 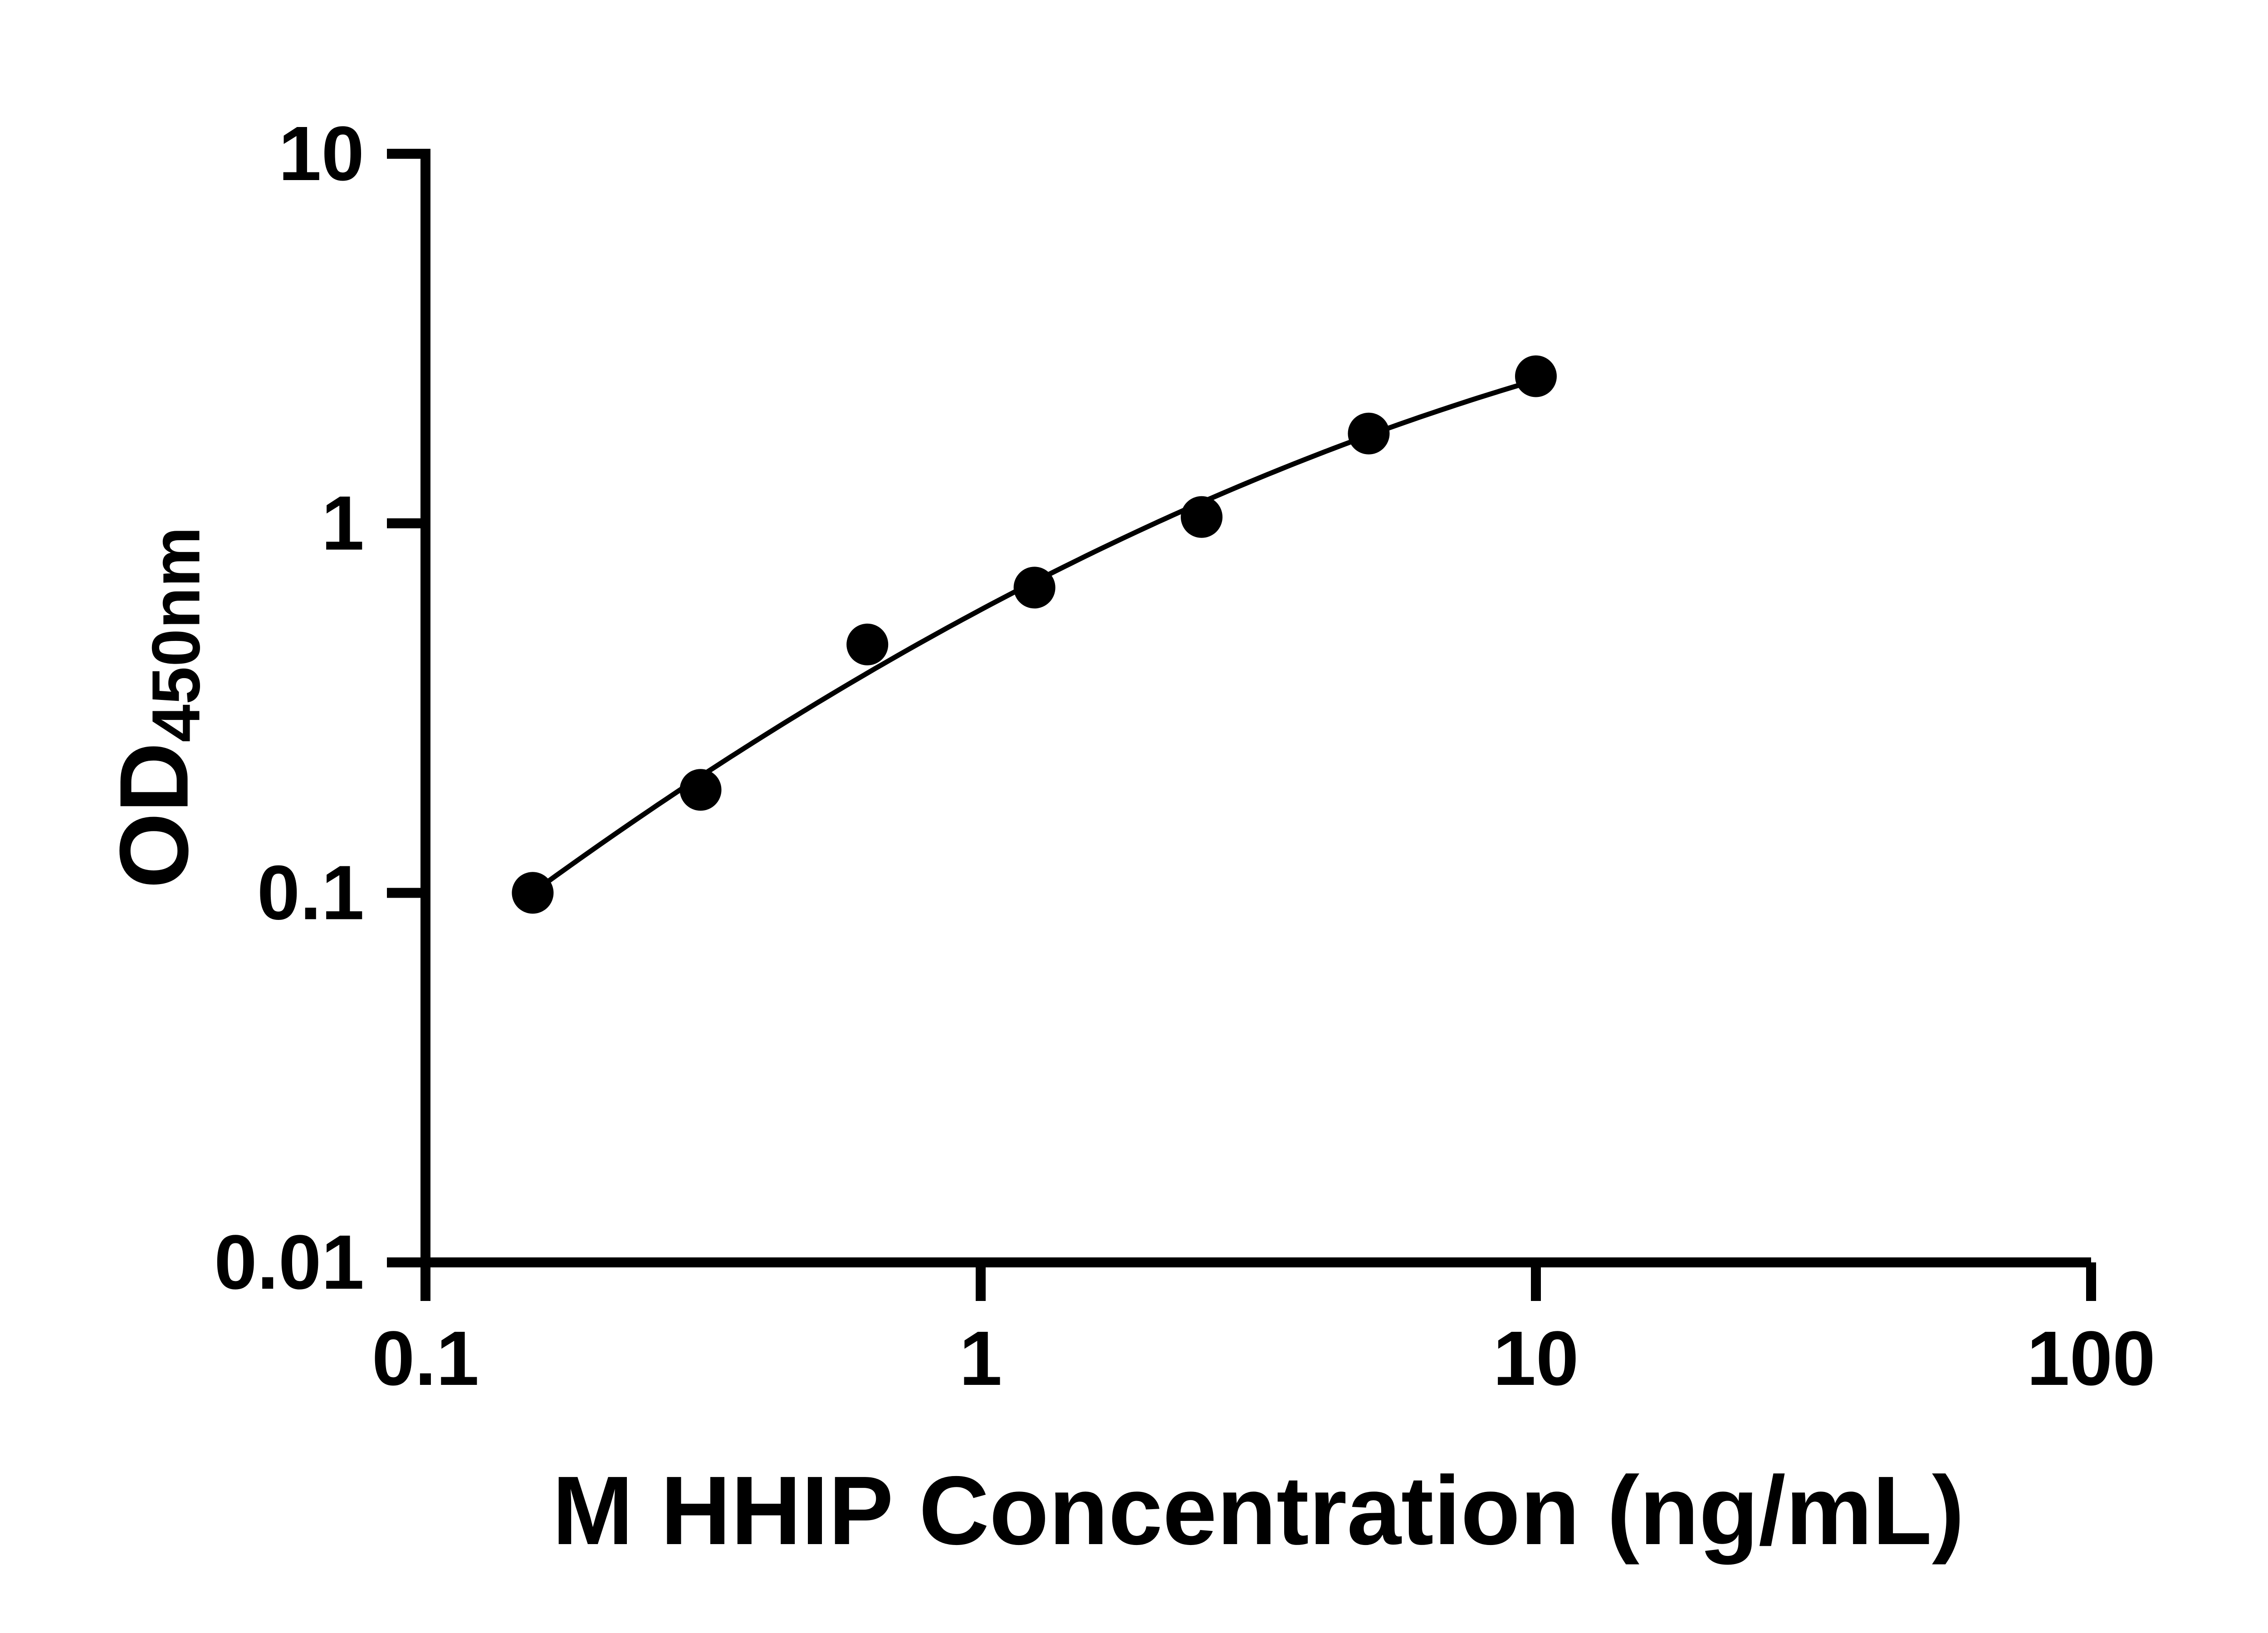 I want to click on y-axis-title-main: OD, so click(x=154, y=815).